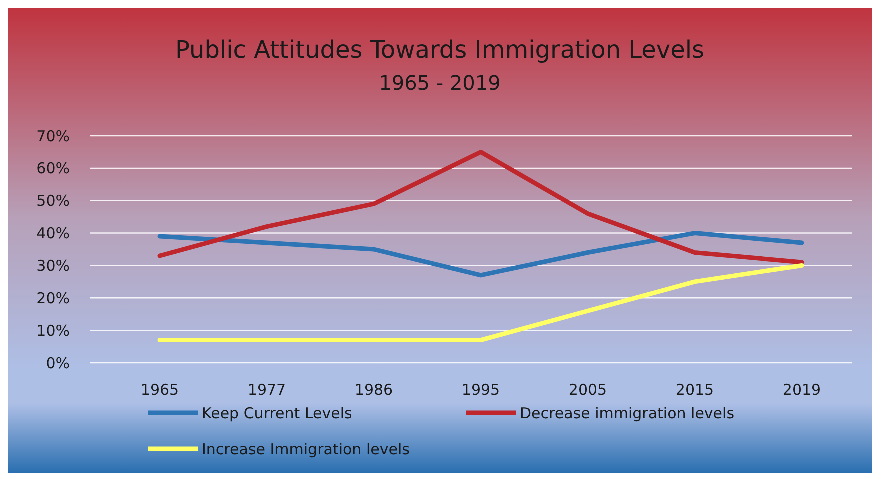 The width and height of the screenshot is (880, 481). Describe the element at coordinates (53, 265) in the screenshot. I see `y-tick-label: 30%` at that location.